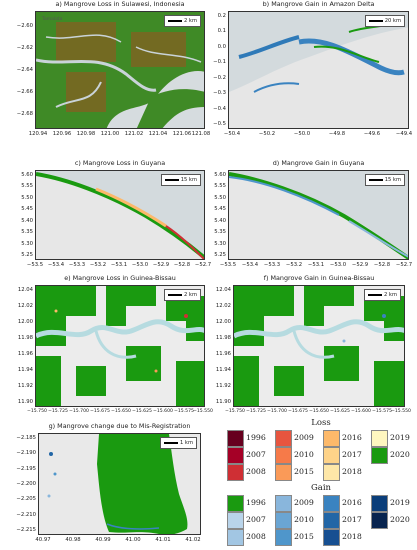 This screenshot has width=417, height=550. I want to click on ytick: 12.00, so click(25, 322).